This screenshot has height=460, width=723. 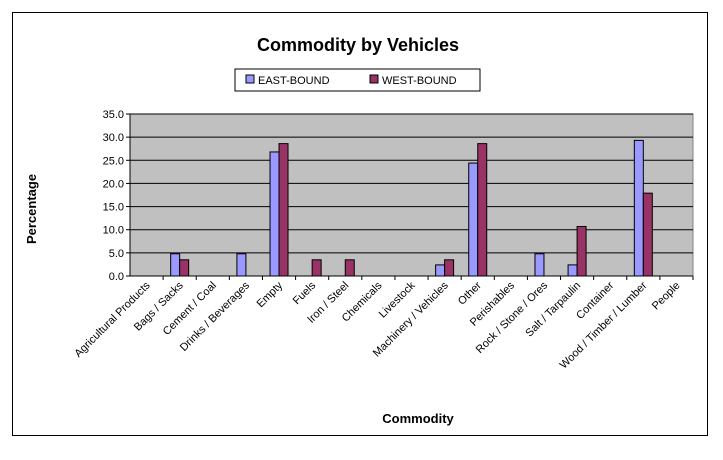 I want to click on legend-label-east: EAST-BOUND, so click(x=294, y=81).